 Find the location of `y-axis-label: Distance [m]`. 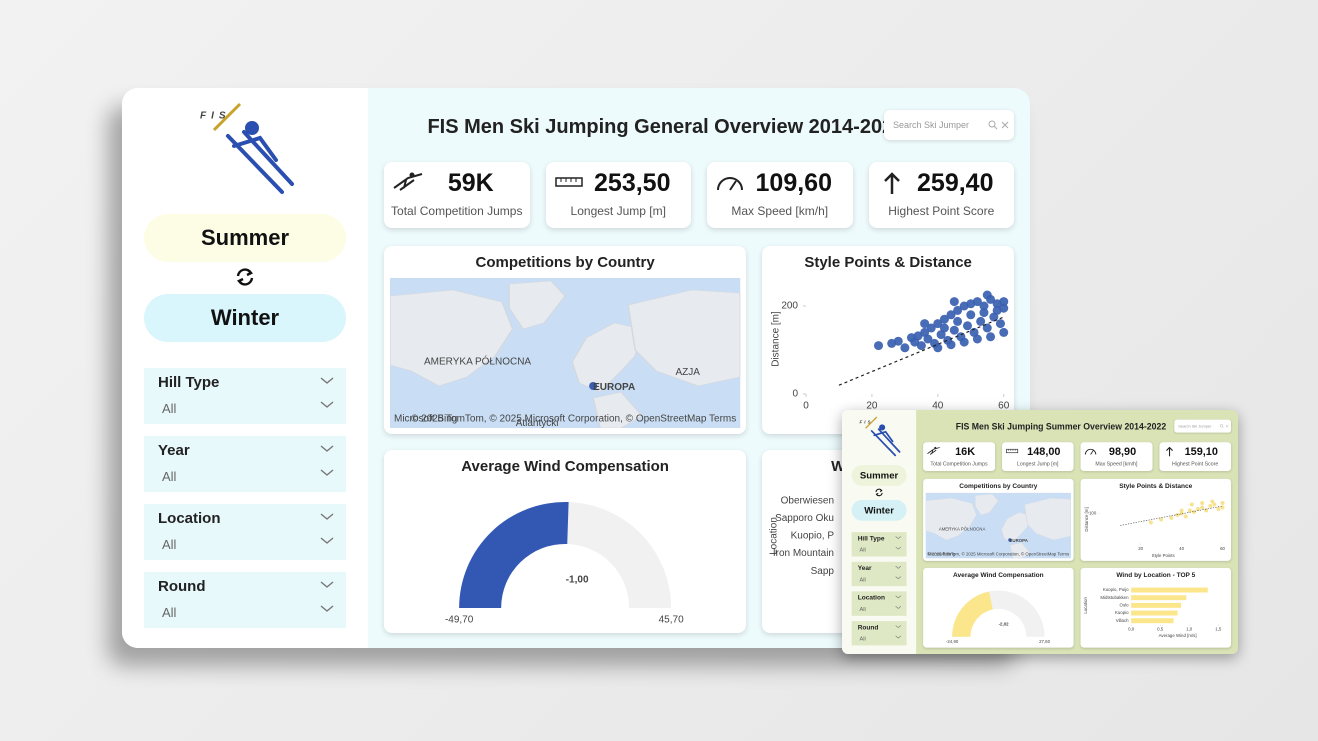

y-axis-label: Distance [m] is located at coordinates (776, 339).